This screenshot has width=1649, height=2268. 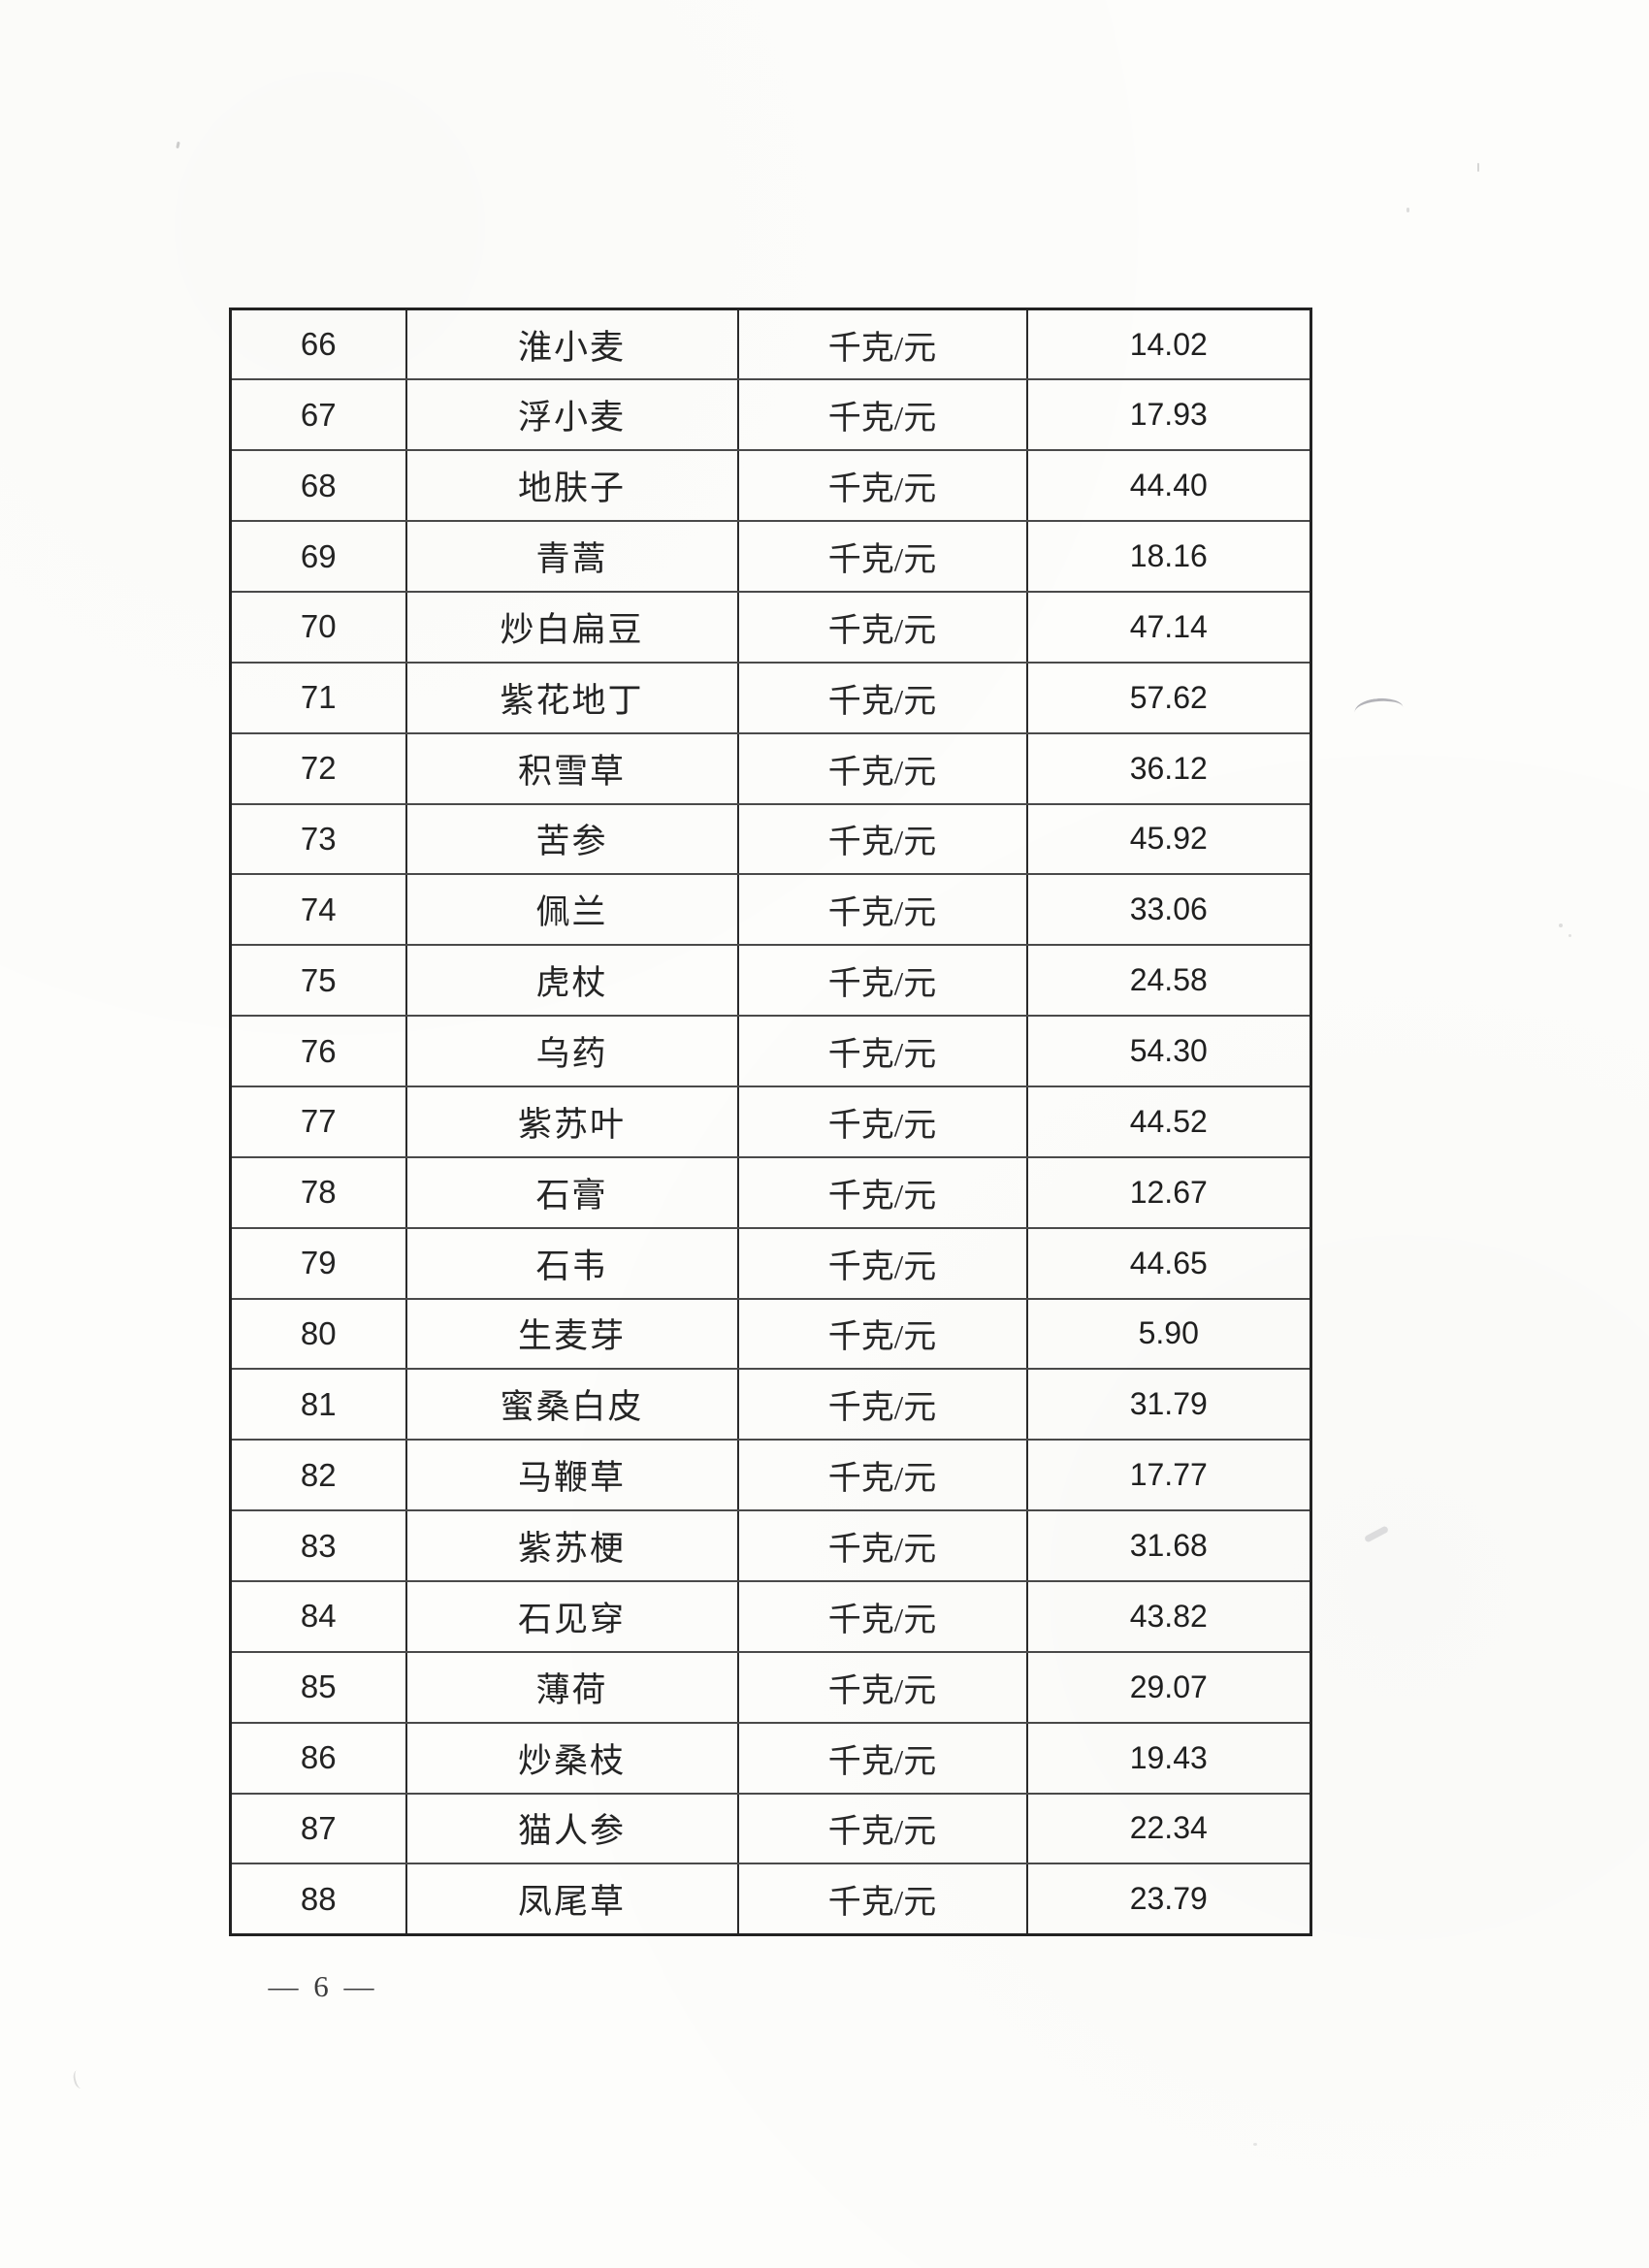 I want to click on row-number-cell: 87, so click(x=318, y=1828).